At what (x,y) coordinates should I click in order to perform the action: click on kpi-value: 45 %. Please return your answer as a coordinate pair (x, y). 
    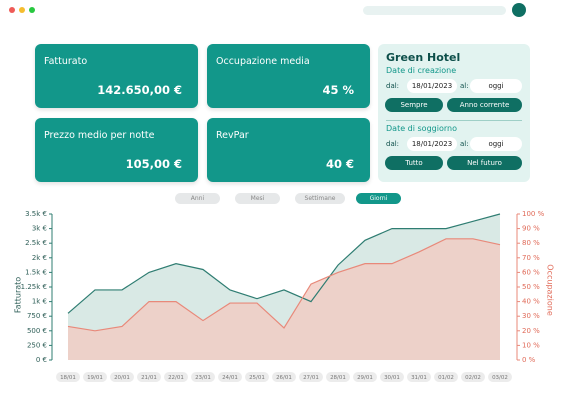
    Looking at the image, I should click on (338, 90).